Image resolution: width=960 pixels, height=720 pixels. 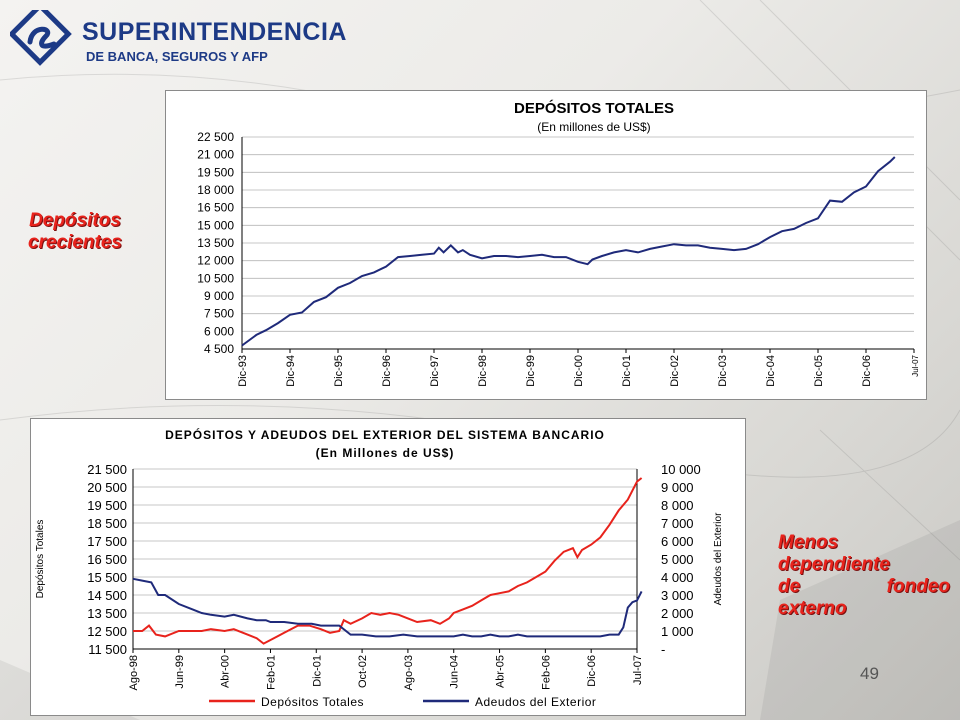 I want to click on chart-subtitle: (En Millones de US$), so click(x=385, y=453).